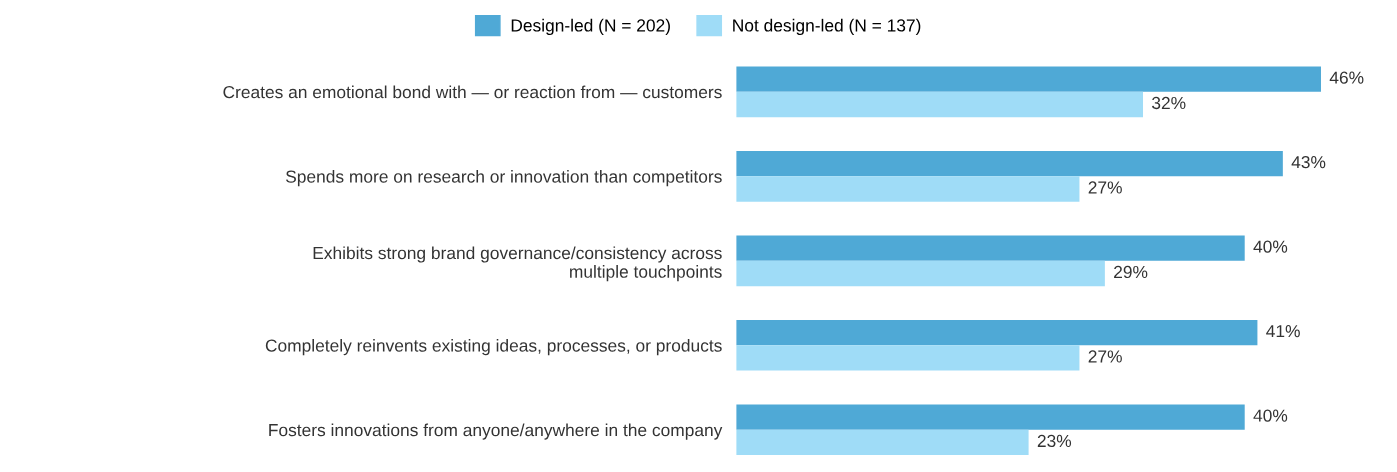 The height and width of the screenshot is (472, 1397). I want to click on data-label: 41%, so click(1283, 331).